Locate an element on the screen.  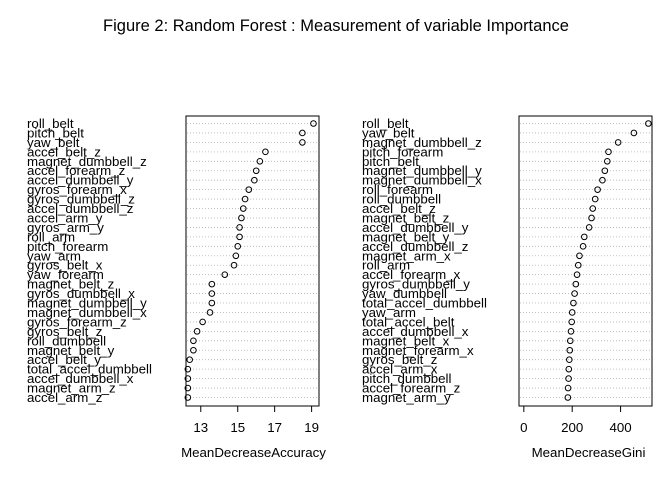
gini-label-gyros_dumbbell_y: gyros_dumbbell_y is located at coordinates (416, 284).